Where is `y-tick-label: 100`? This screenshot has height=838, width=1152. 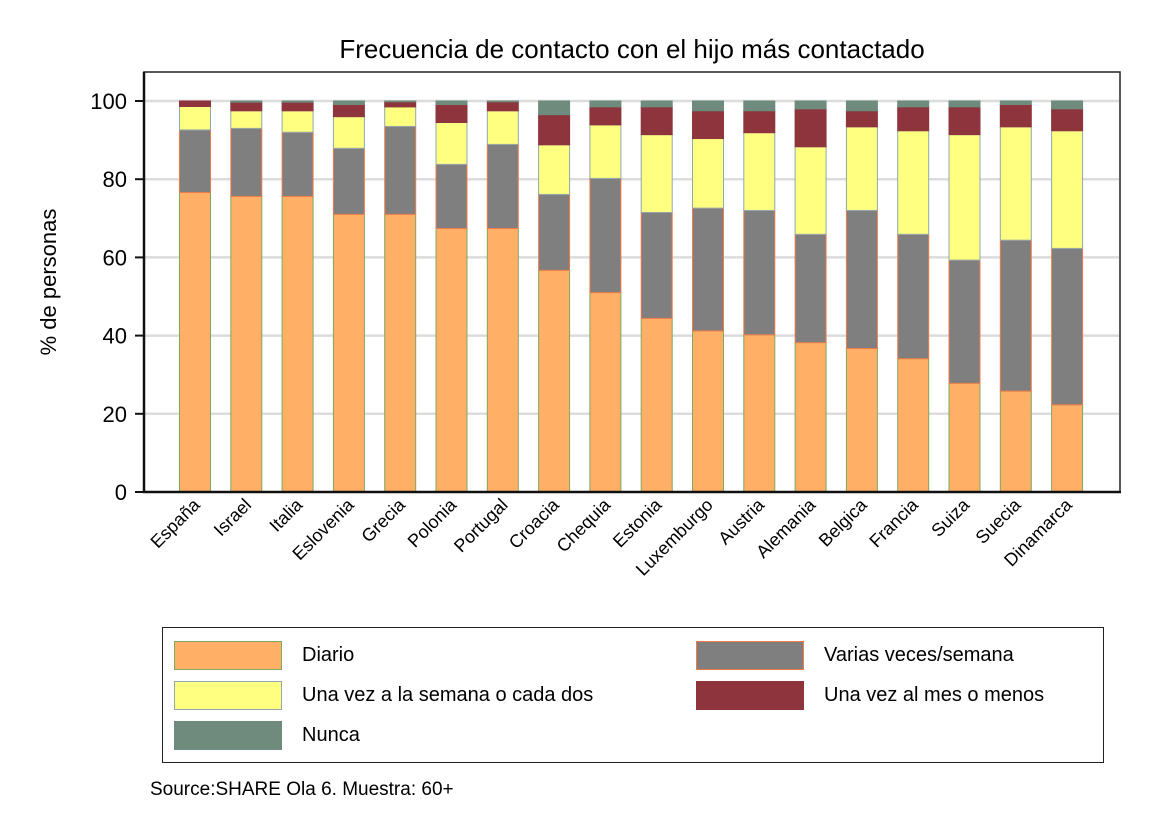 y-tick-label: 100 is located at coordinates (108, 101).